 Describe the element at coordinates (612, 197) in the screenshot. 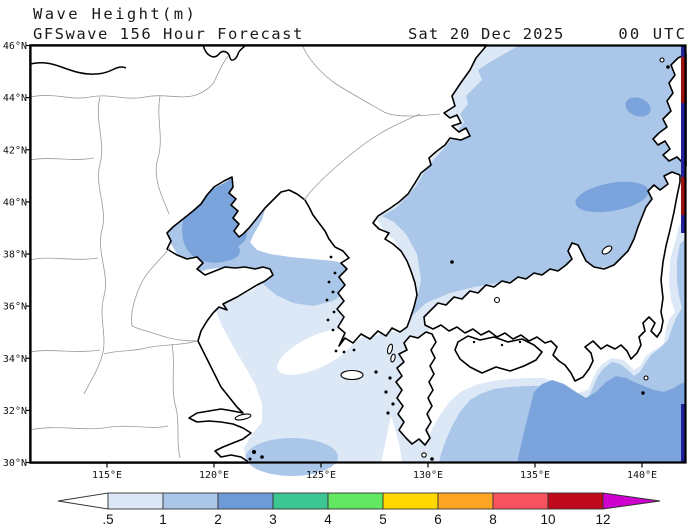

I see `sea-japan-2-3m-patch-coastal` at that location.